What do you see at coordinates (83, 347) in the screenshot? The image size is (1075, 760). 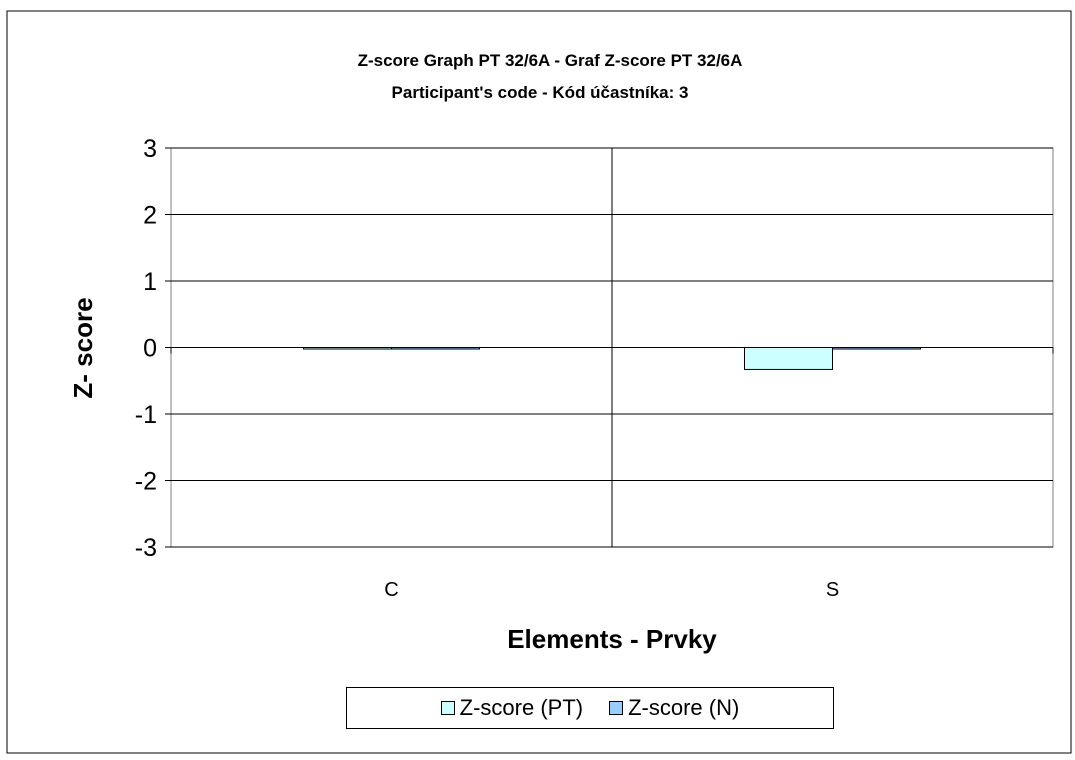 I see `y-axis-label: Z- score` at bounding box center [83, 347].